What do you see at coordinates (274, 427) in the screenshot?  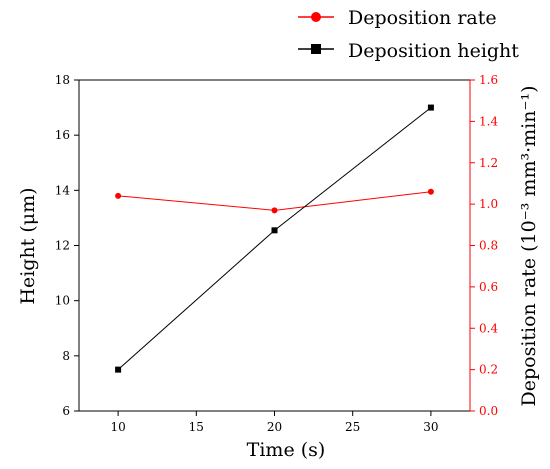 I see `x-tick-label: 20` at bounding box center [274, 427].